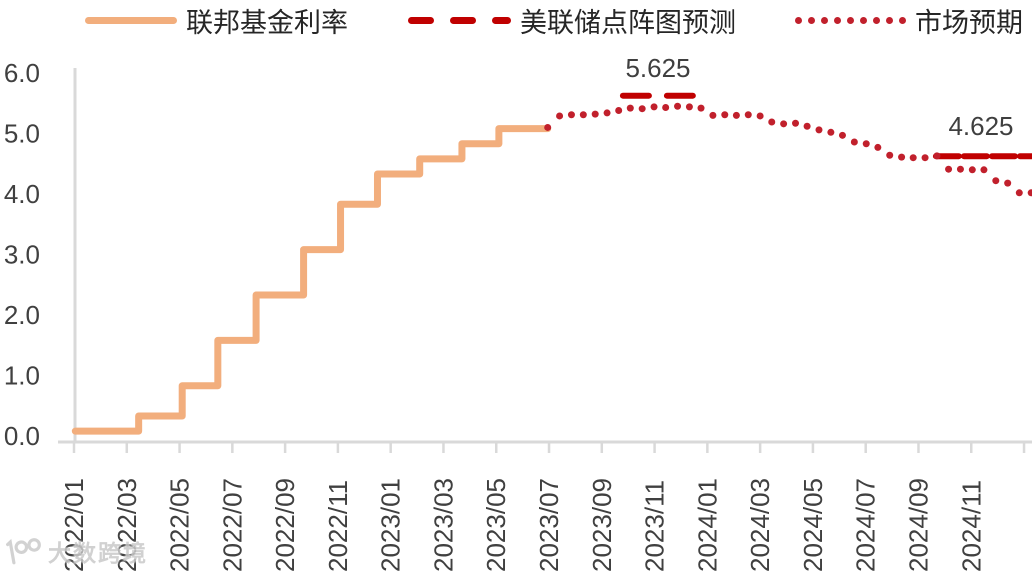  I want to click on y-axis-tick-label: 5.0, so click(22, 134).